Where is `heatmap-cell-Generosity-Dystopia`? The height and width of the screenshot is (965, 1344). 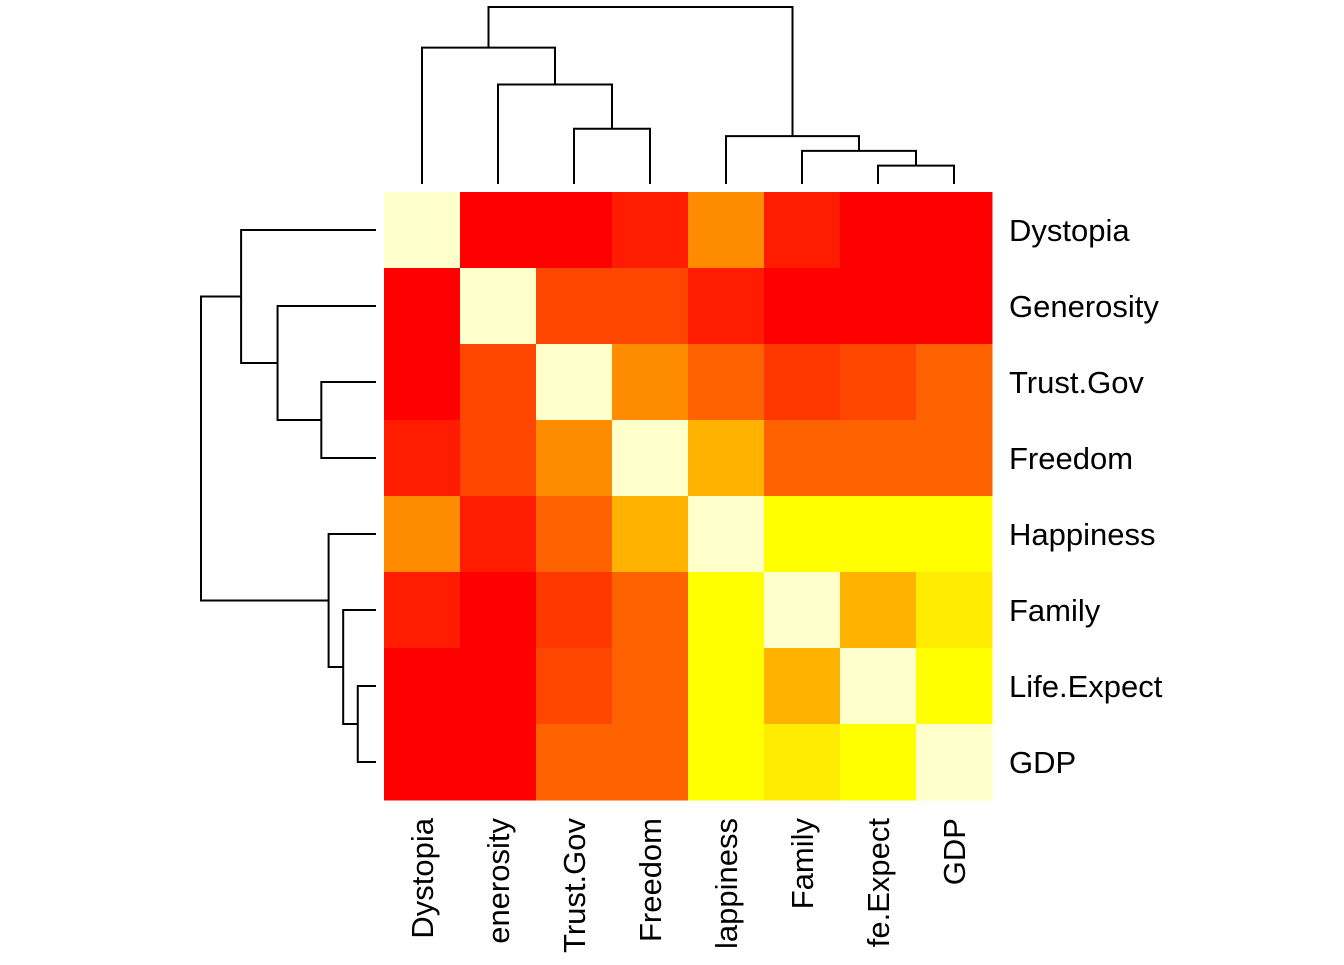
heatmap-cell-Generosity-Dystopia is located at coordinates (422, 306).